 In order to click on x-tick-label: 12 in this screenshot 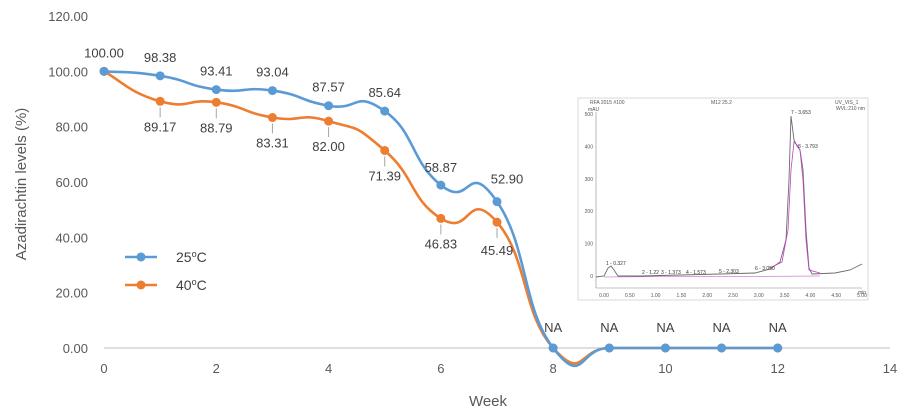, I will do `click(777, 368)`.